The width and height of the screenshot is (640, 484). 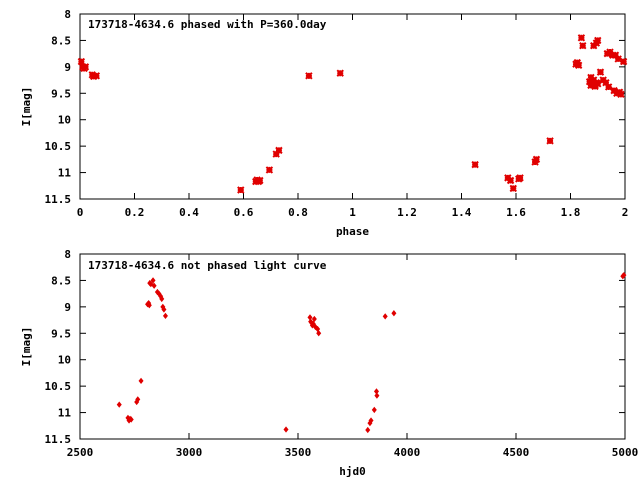 What do you see at coordinates (571, 212) in the screenshot?
I see `x-tick-label: 1.8` at bounding box center [571, 212].